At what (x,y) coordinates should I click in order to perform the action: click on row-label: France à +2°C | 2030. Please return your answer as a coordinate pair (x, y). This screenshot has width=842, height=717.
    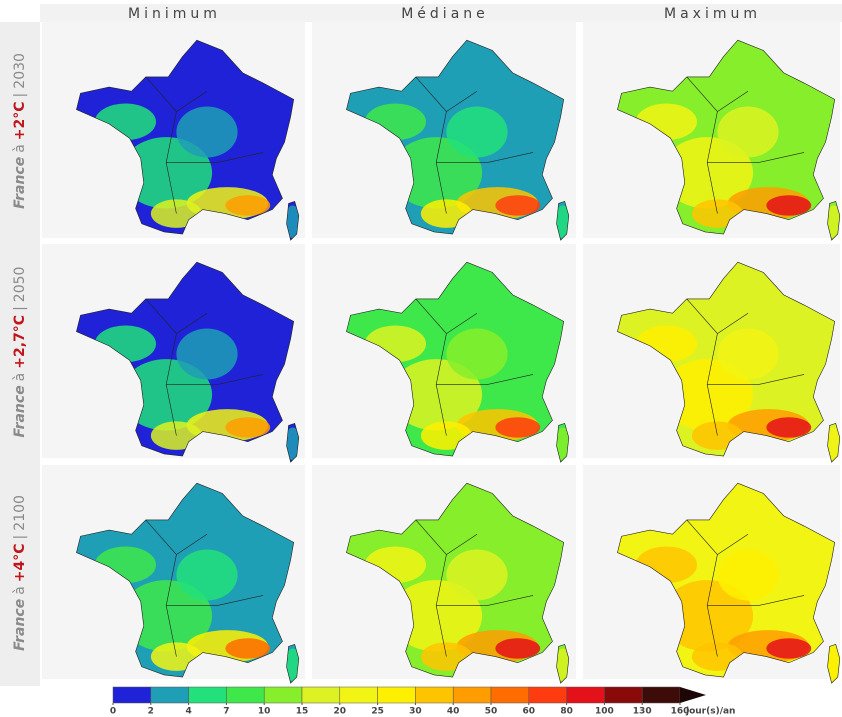
    Looking at the image, I should click on (20, 131).